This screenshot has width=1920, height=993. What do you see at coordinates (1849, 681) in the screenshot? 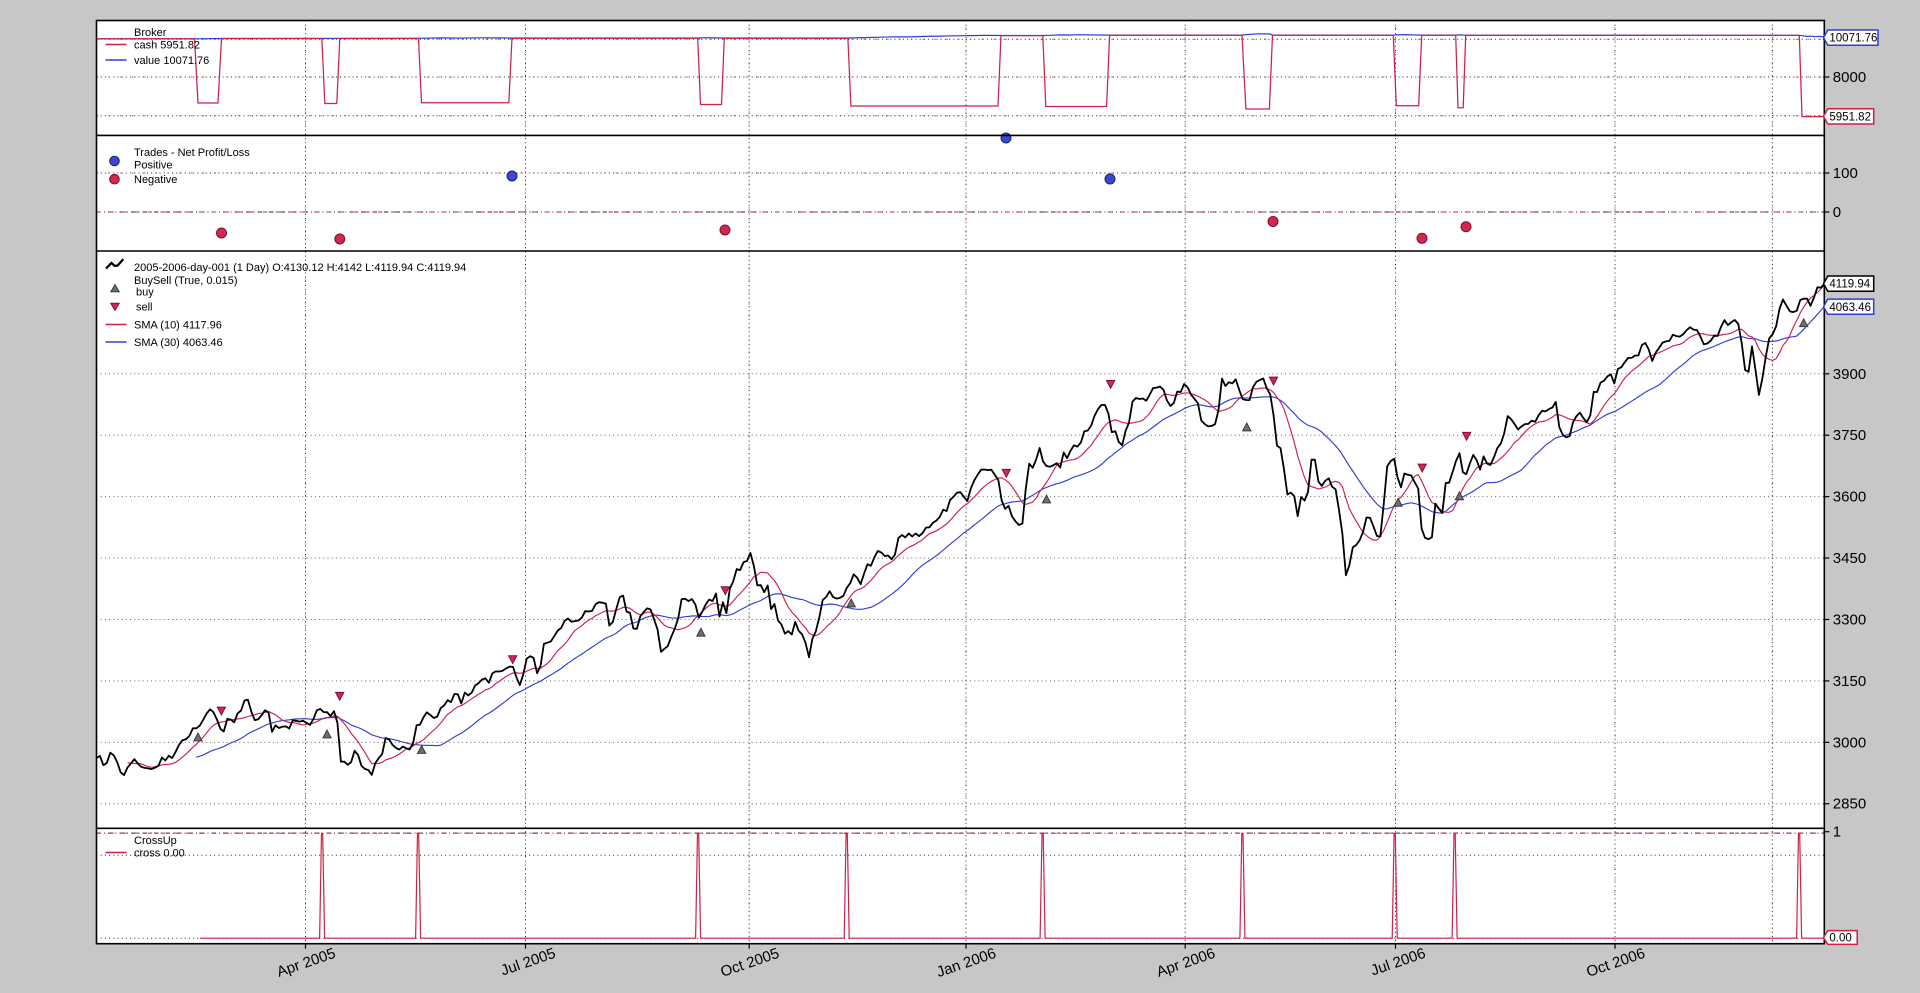
I see `svg-text: 3150` at bounding box center [1849, 681].